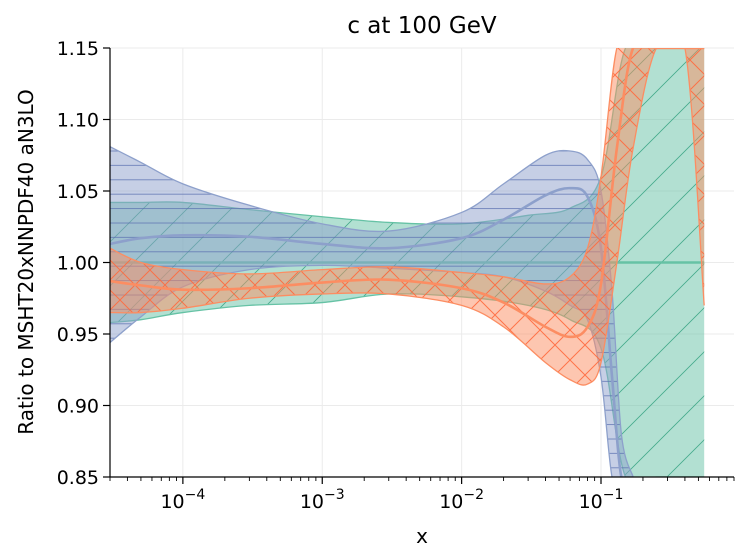  Describe the element at coordinates (182, 500) in the screenshot. I see `x-tick-label: 10⁻⁴` at that location.